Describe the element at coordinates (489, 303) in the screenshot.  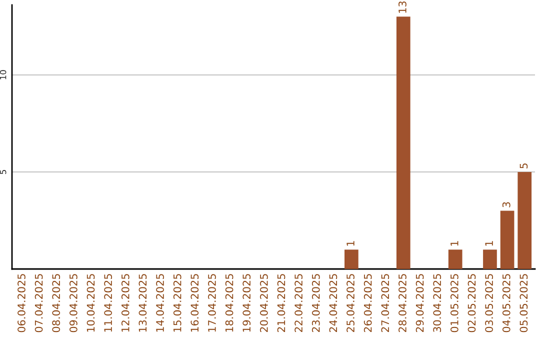
I see `x-tick-label: 03.05.2025` at that location.